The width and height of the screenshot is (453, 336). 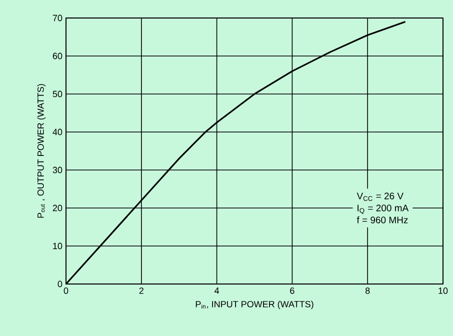 What do you see at coordinates (57, 56) in the screenshot?
I see `y-tick-label: 60` at bounding box center [57, 56].